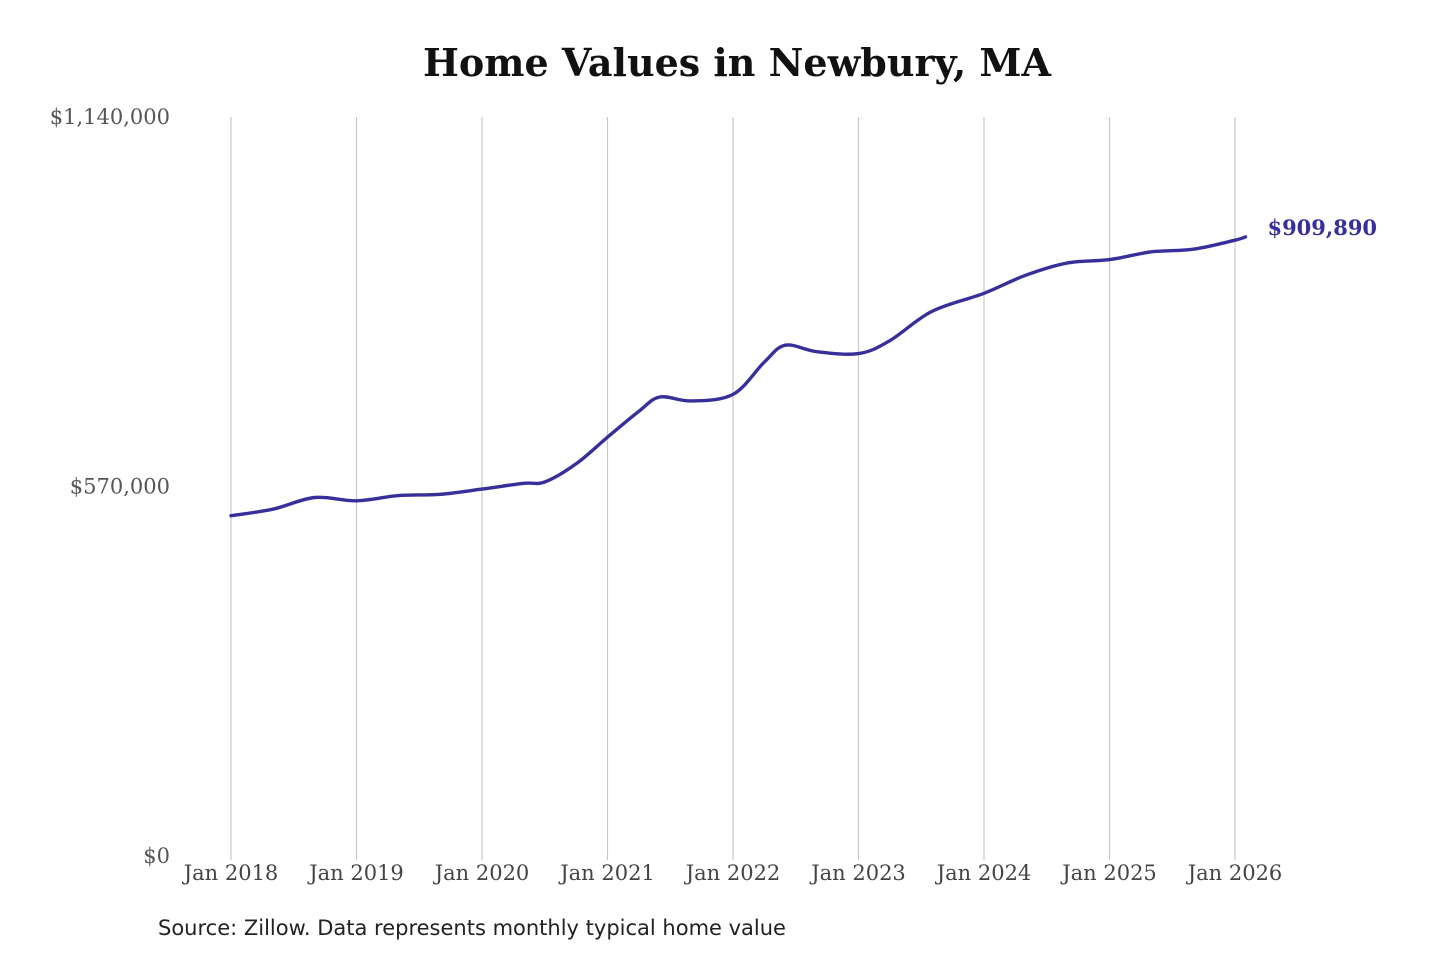 This screenshot has width=1440, height=960. I want to click on x-tick-label: Jan 2021, so click(606, 873).